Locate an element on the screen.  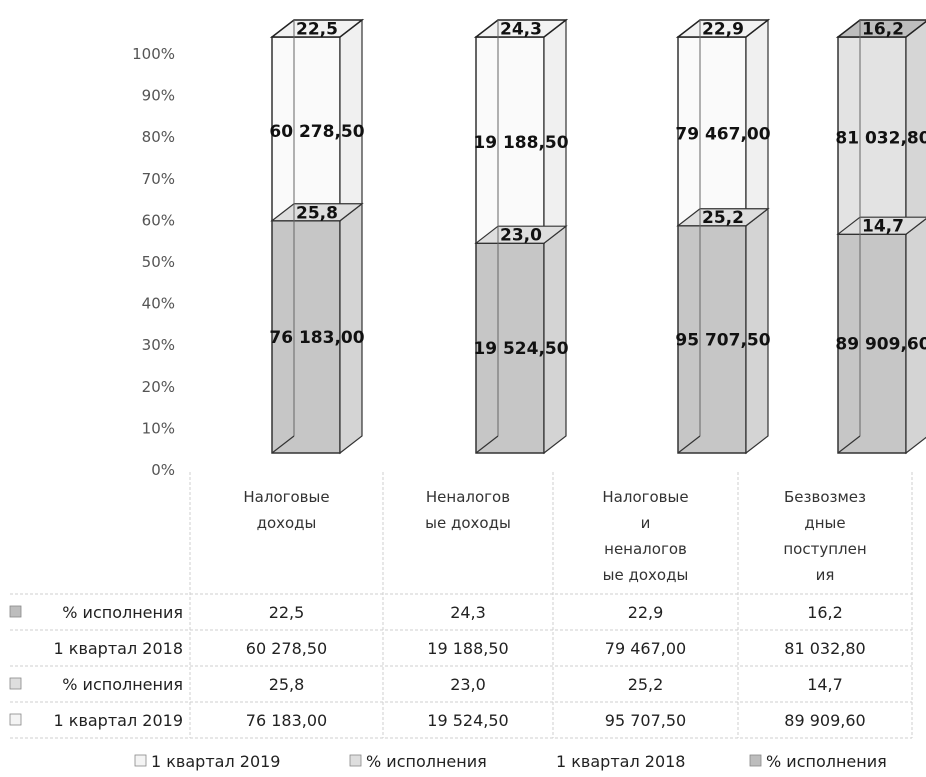
data-label-pct-2019: 25,2 is located at coordinates (723, 218).